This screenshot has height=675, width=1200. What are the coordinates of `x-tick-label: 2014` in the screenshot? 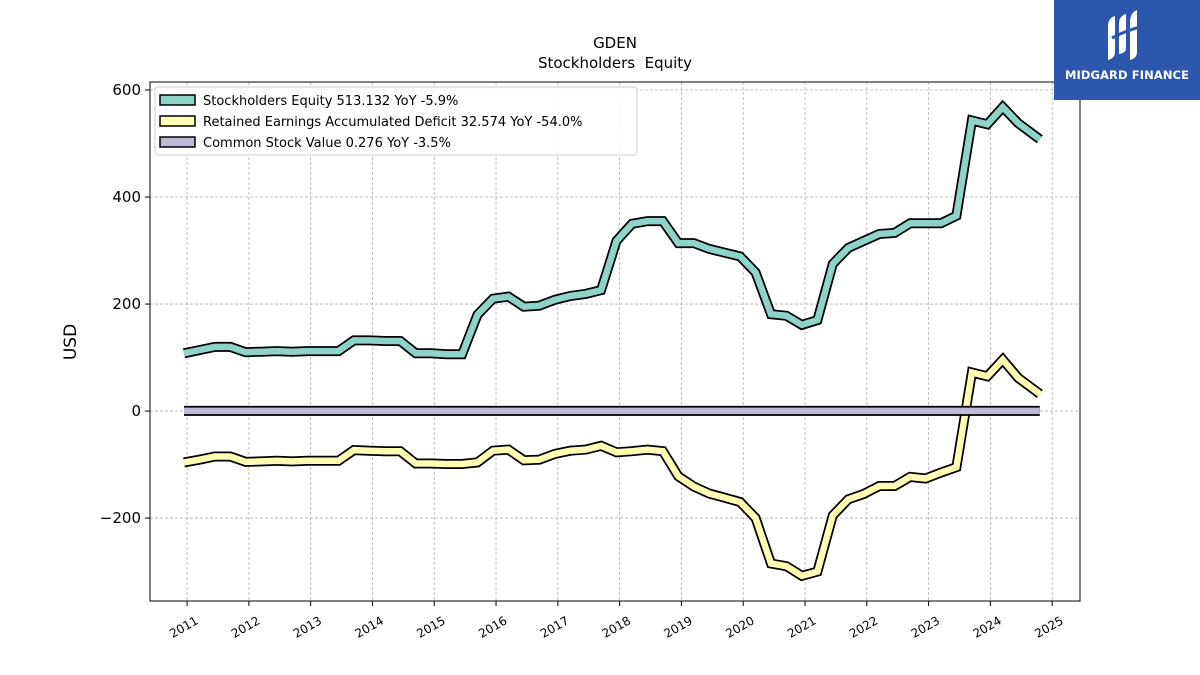 It's located at (369, 626).